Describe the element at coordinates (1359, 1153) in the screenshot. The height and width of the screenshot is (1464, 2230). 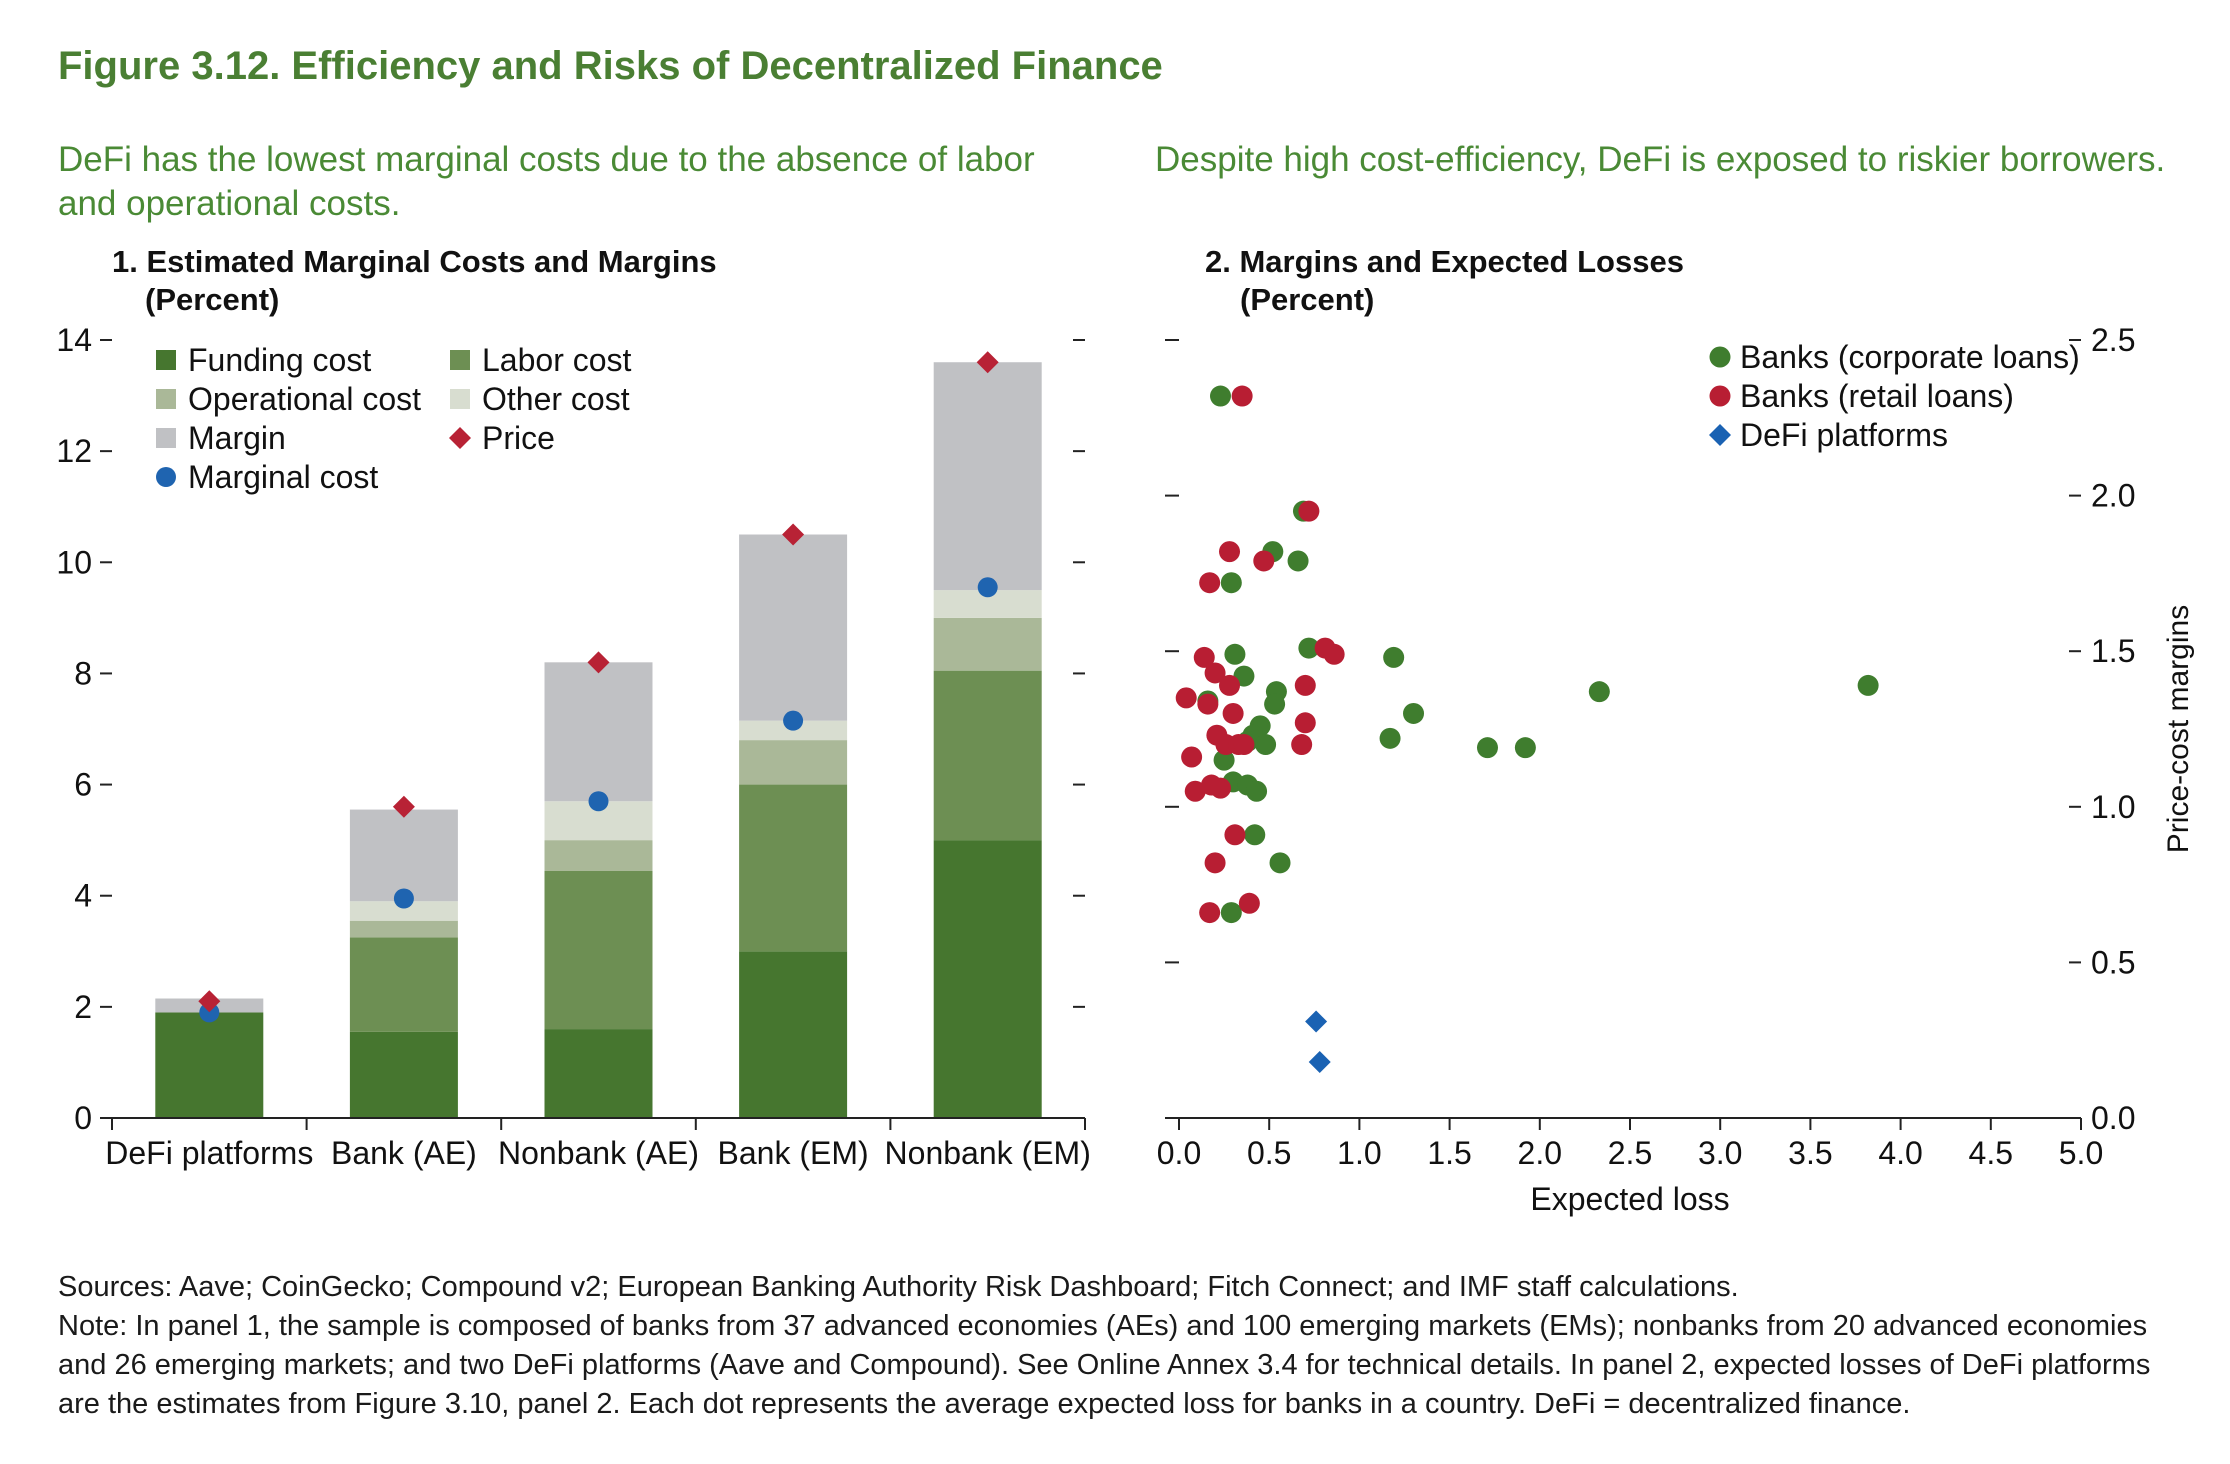
I see `x-tick-label: 1.0` at that location.